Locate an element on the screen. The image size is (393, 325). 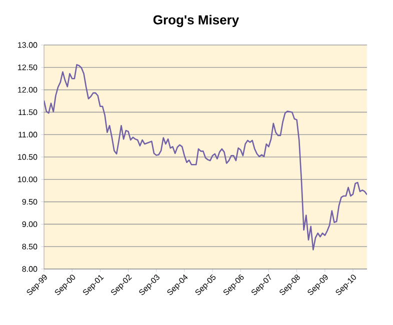
y-tick-label: 10.00 is located at coordinates (28, 179).